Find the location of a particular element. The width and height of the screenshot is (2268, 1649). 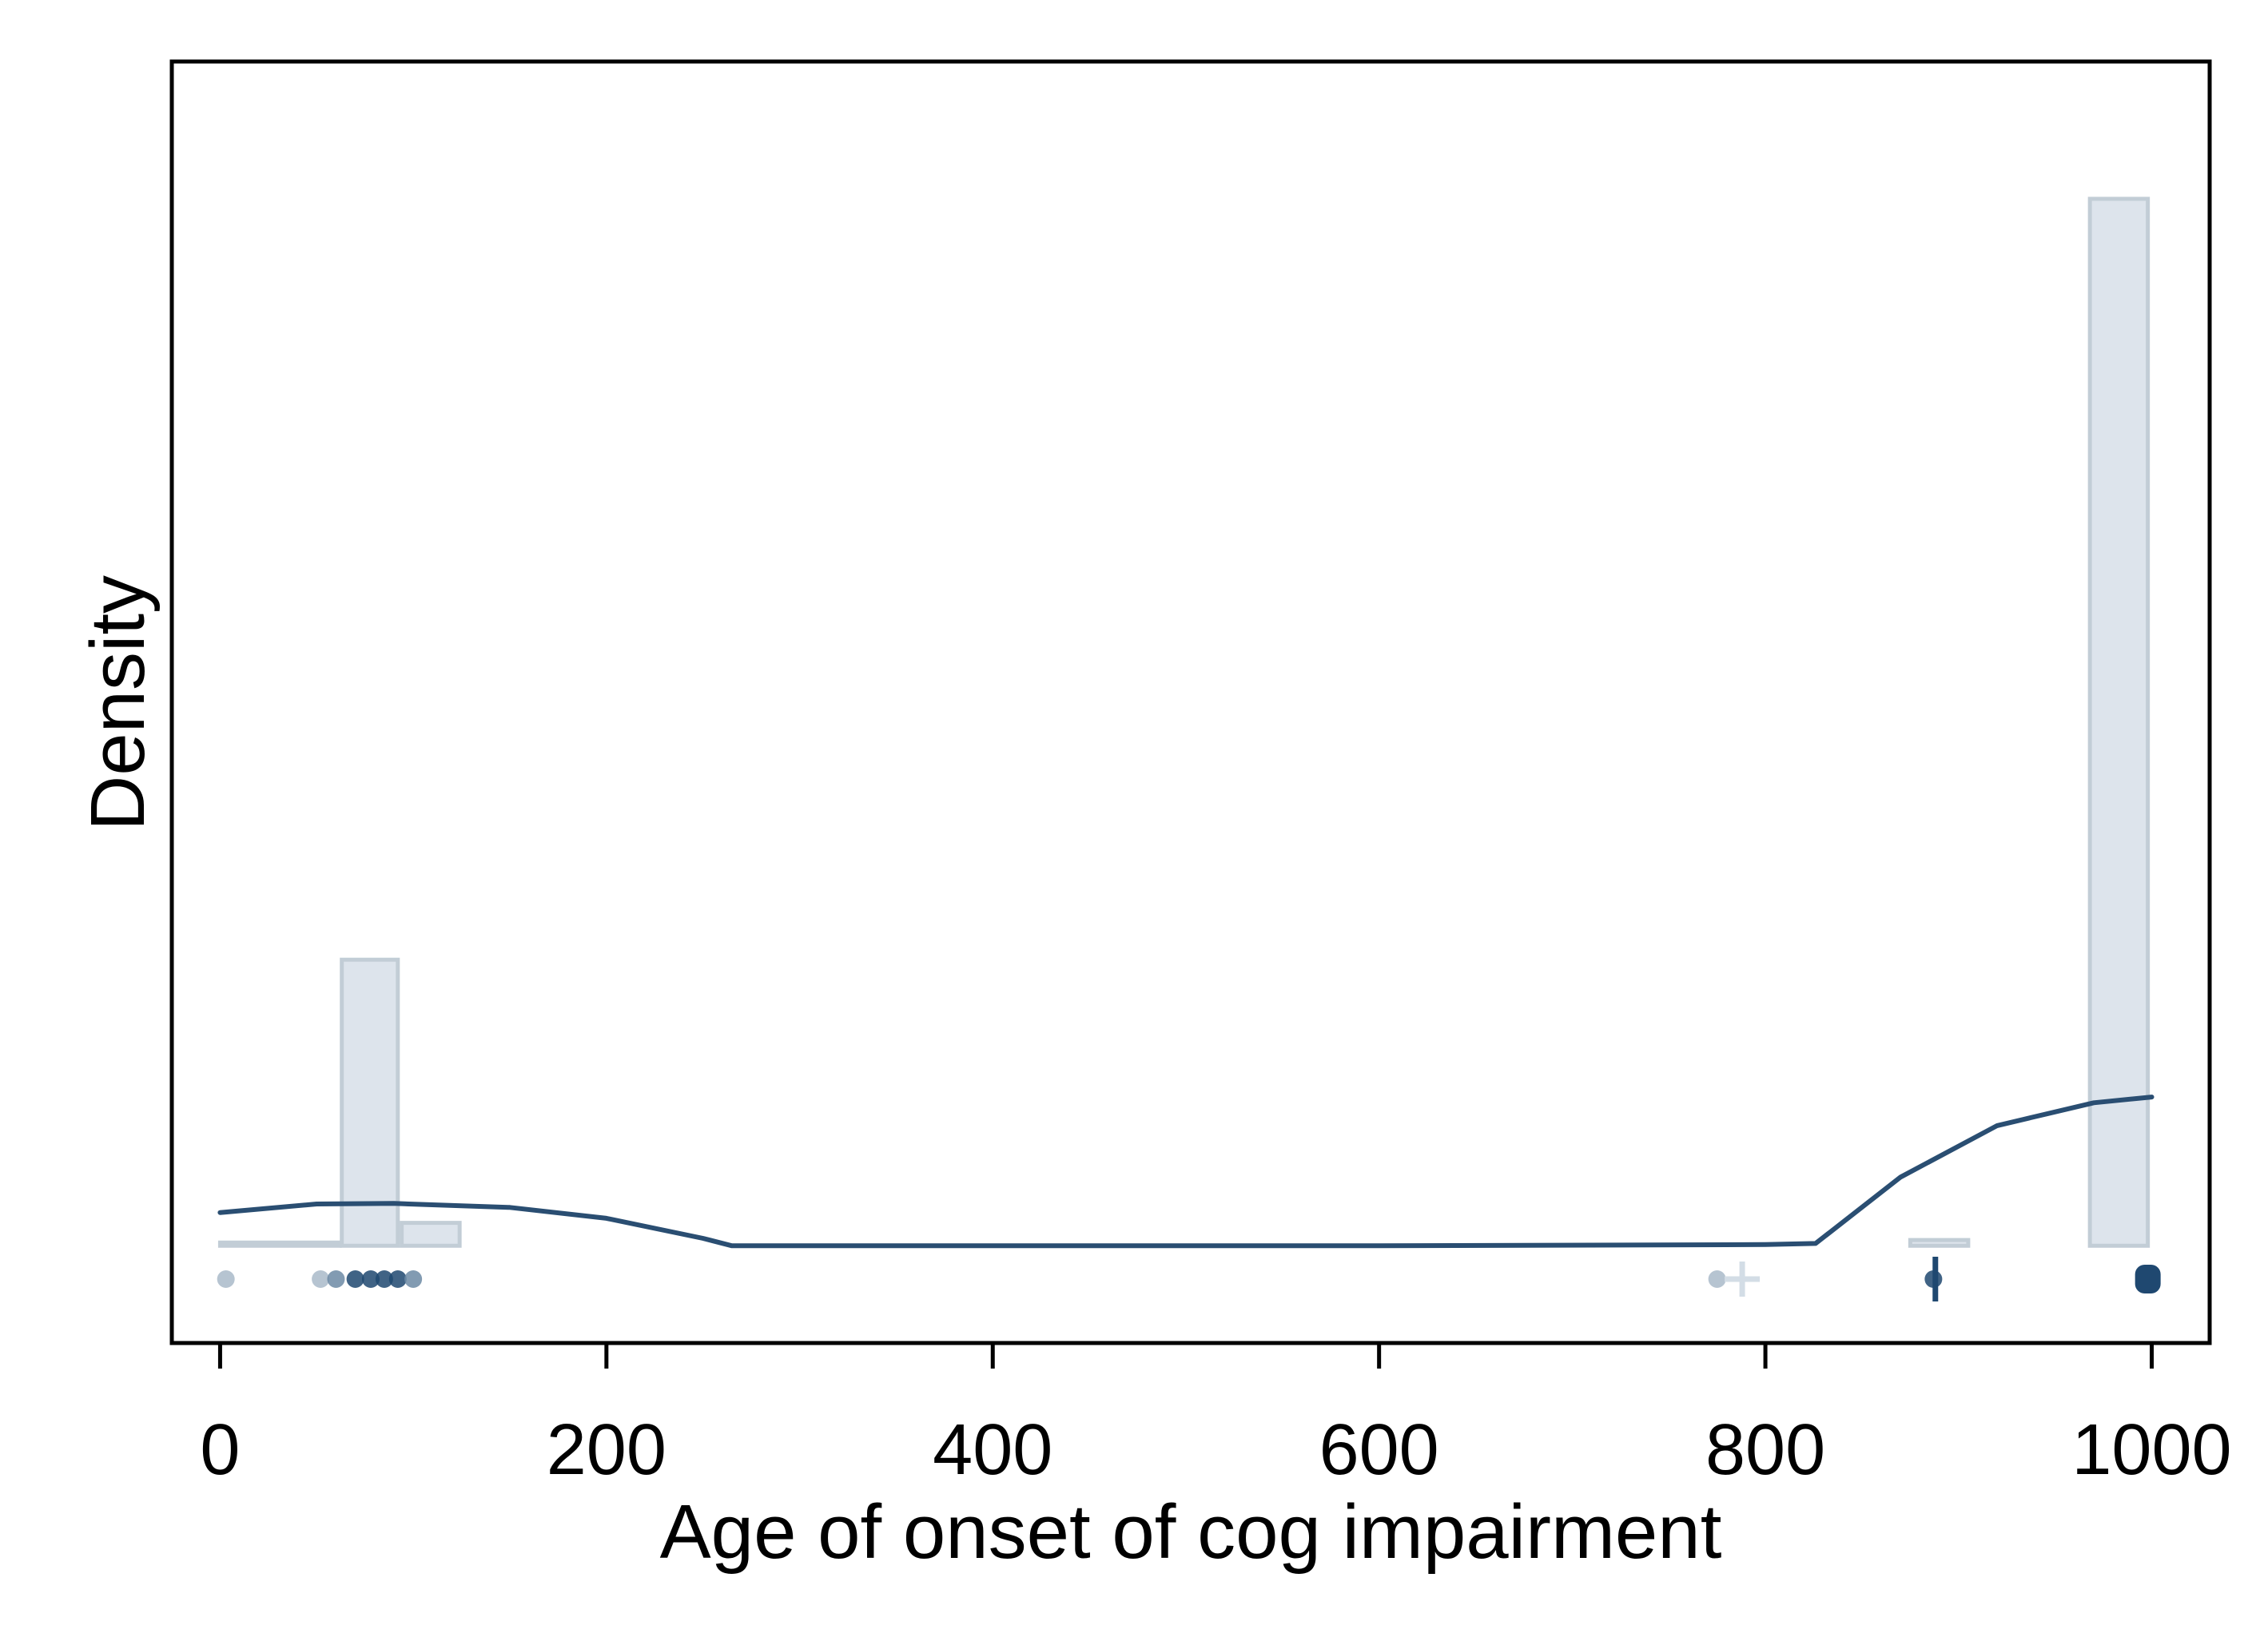

y-axis-title: Density is located at coordinates (118, 703).